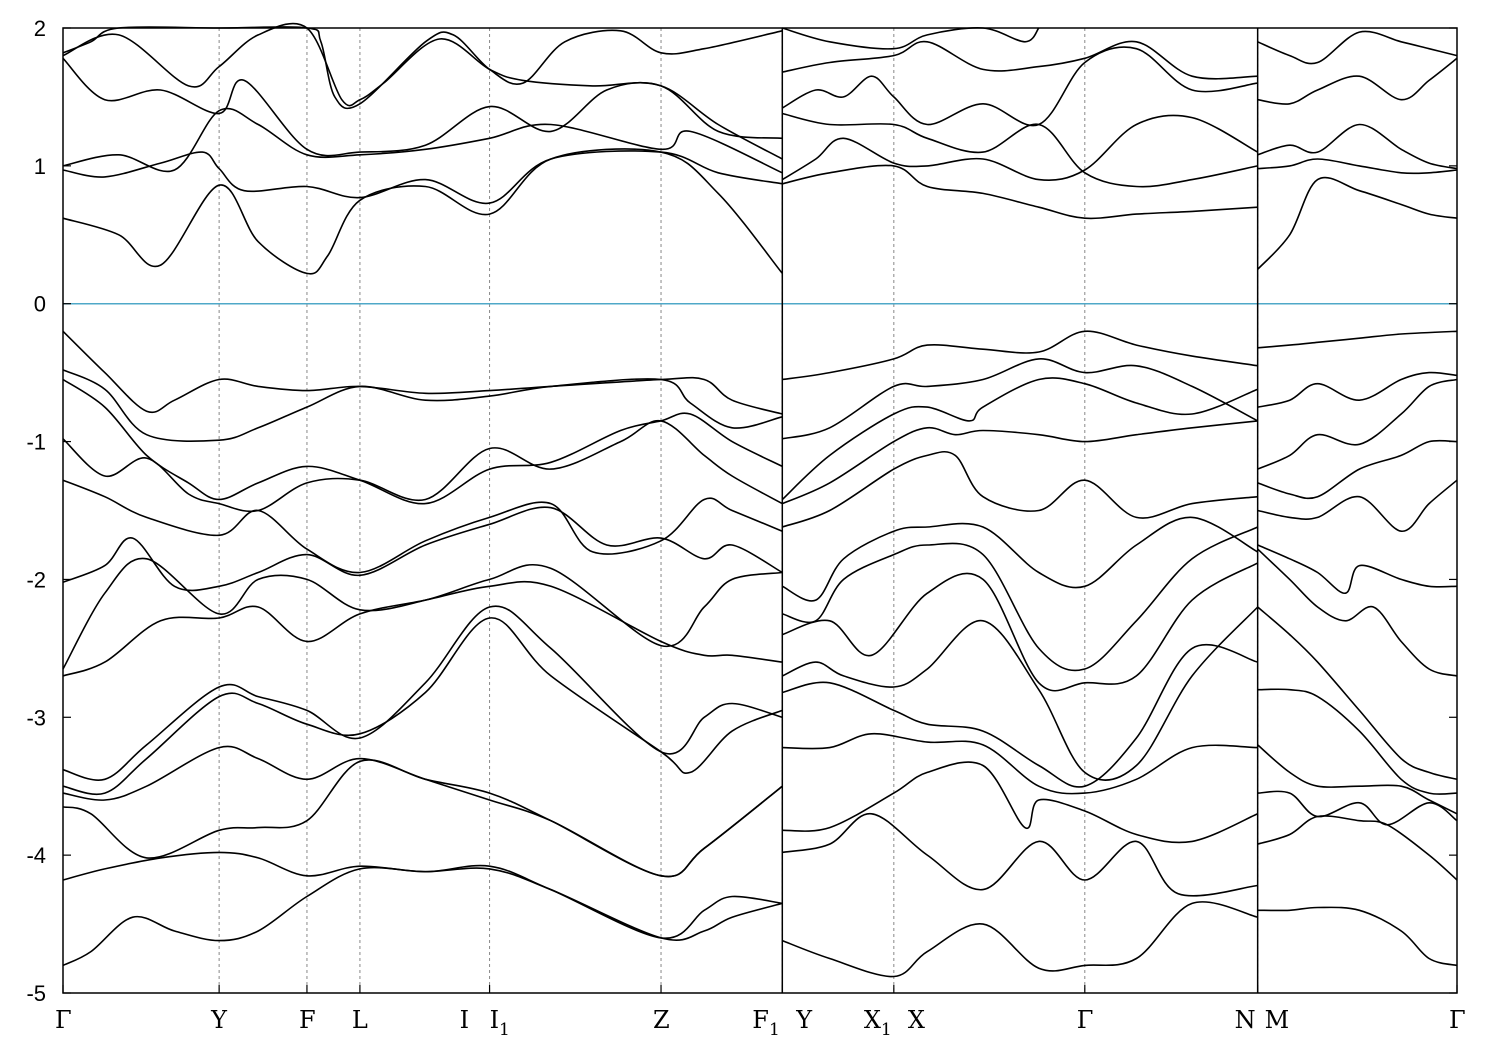 The width and height of the screenshot is (1500, 1050). Describe the element at coordinates (36, 993) in the screenshot. I see `y-tick-label: -5` at that location.